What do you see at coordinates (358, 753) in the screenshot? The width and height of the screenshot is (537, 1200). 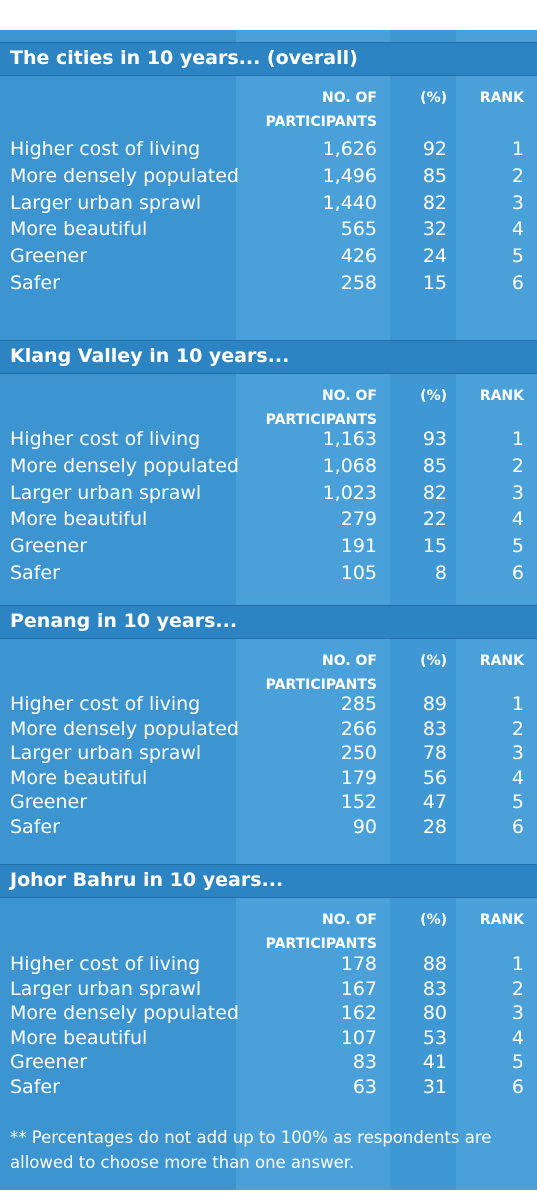 I see `cell-participants: 250` at bounding box center [358, 753].